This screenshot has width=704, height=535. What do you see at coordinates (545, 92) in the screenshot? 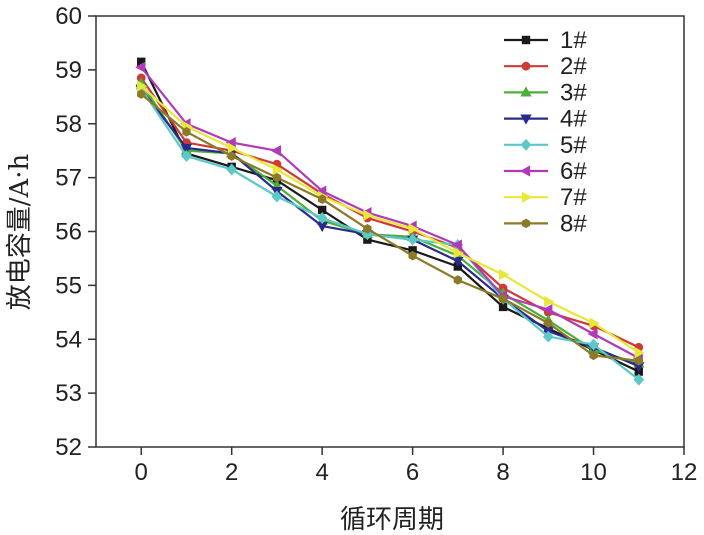
I see `legend-entry: 3#` at bounding box center [545, 92].